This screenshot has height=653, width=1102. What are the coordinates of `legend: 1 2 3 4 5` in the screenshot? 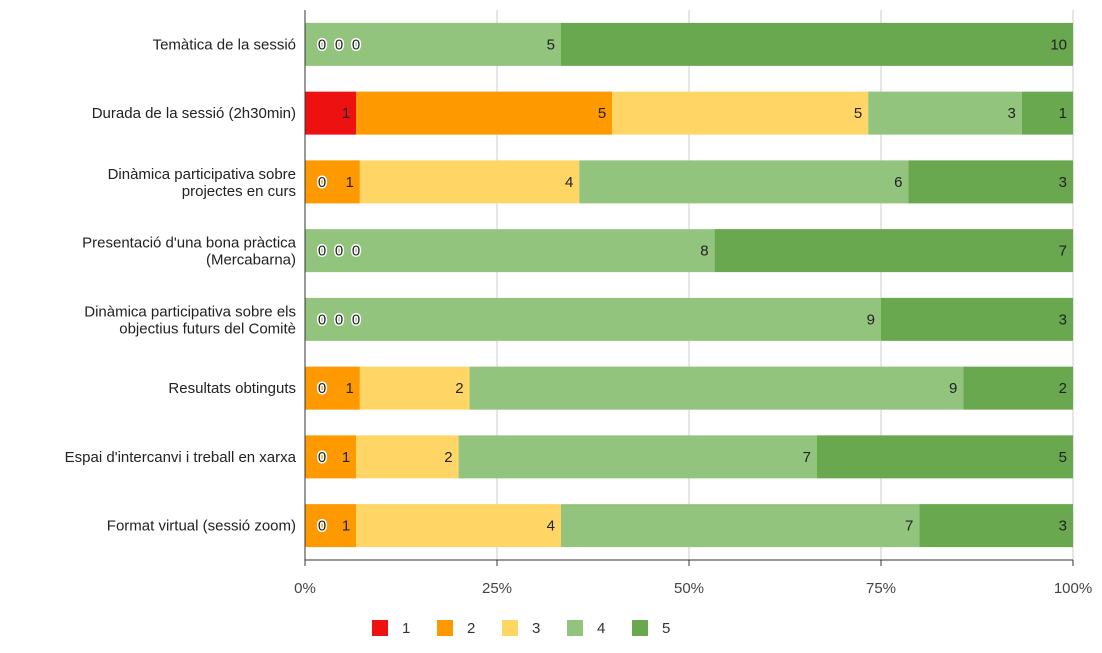 It's located at (521, 628).